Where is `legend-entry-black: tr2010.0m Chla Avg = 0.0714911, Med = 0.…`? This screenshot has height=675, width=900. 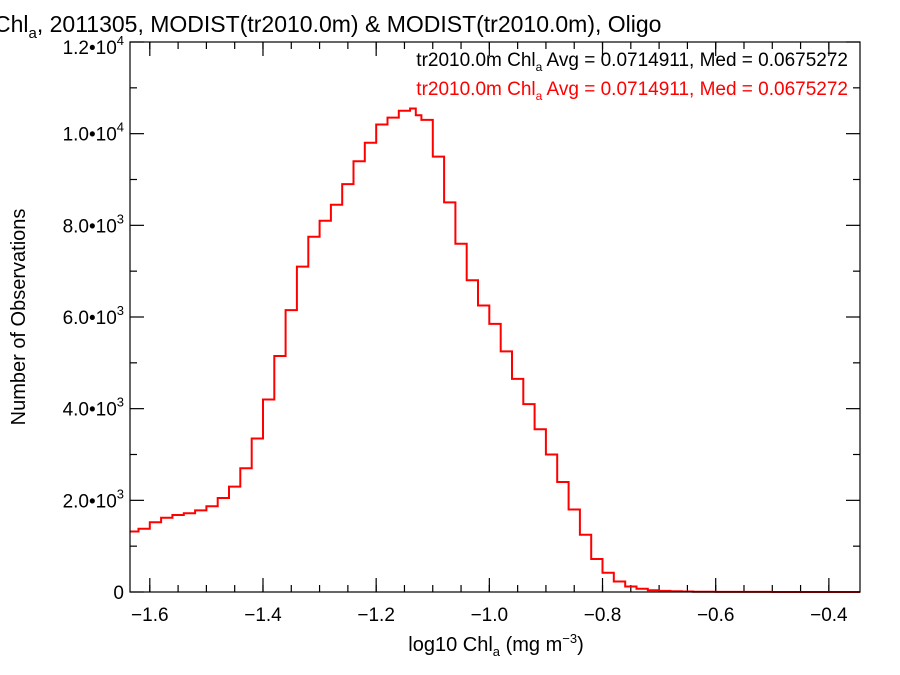
legend-entry-black: tr2010.0m Chla Avg = 0.0714911, Med = 0.… is located at coordinates (632, 62).